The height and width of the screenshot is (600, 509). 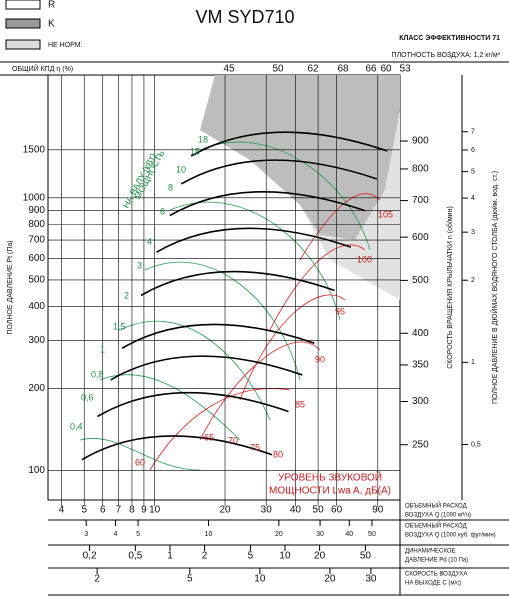 I want to click on y-tick-label: 600, so click(x=36, y=258).